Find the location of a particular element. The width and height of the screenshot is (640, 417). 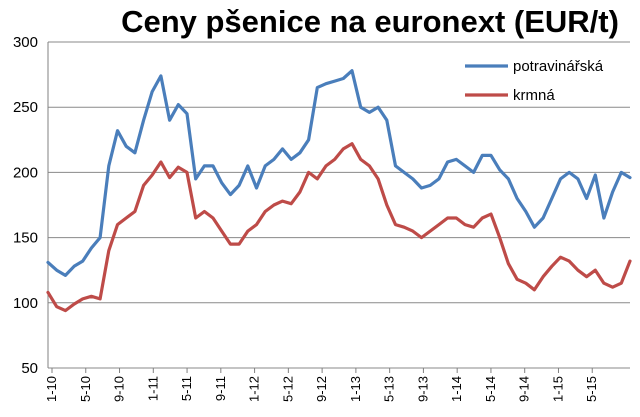

x-tick-label: 5-11 is located at coordinates (186, 388).